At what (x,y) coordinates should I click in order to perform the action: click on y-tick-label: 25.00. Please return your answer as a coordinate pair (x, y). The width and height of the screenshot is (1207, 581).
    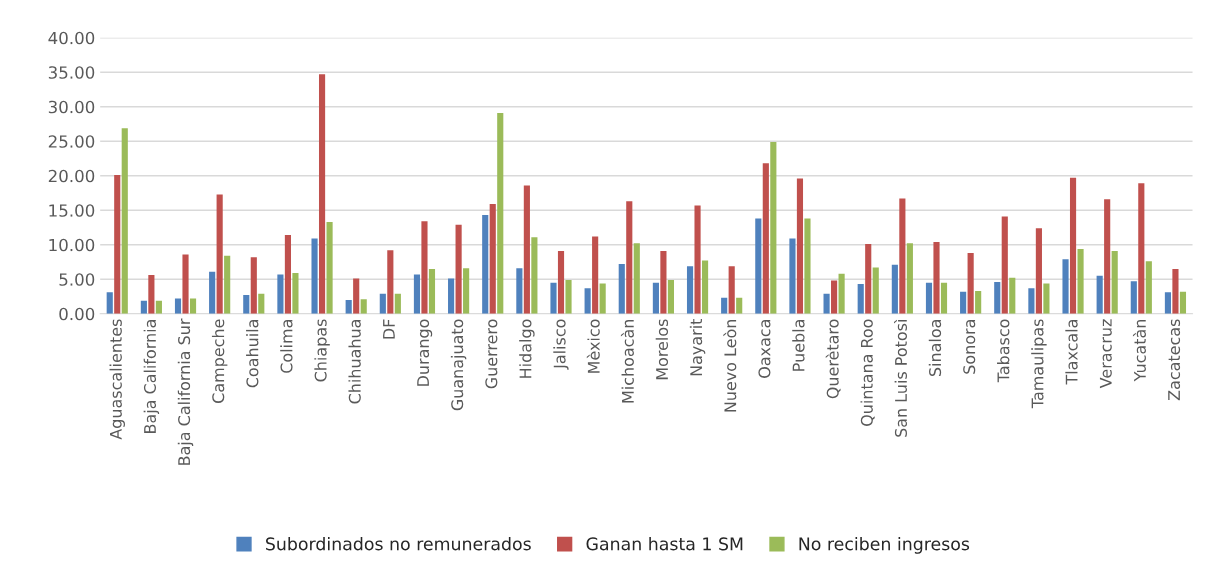
    Looking at the image, I should click on (71, 141).